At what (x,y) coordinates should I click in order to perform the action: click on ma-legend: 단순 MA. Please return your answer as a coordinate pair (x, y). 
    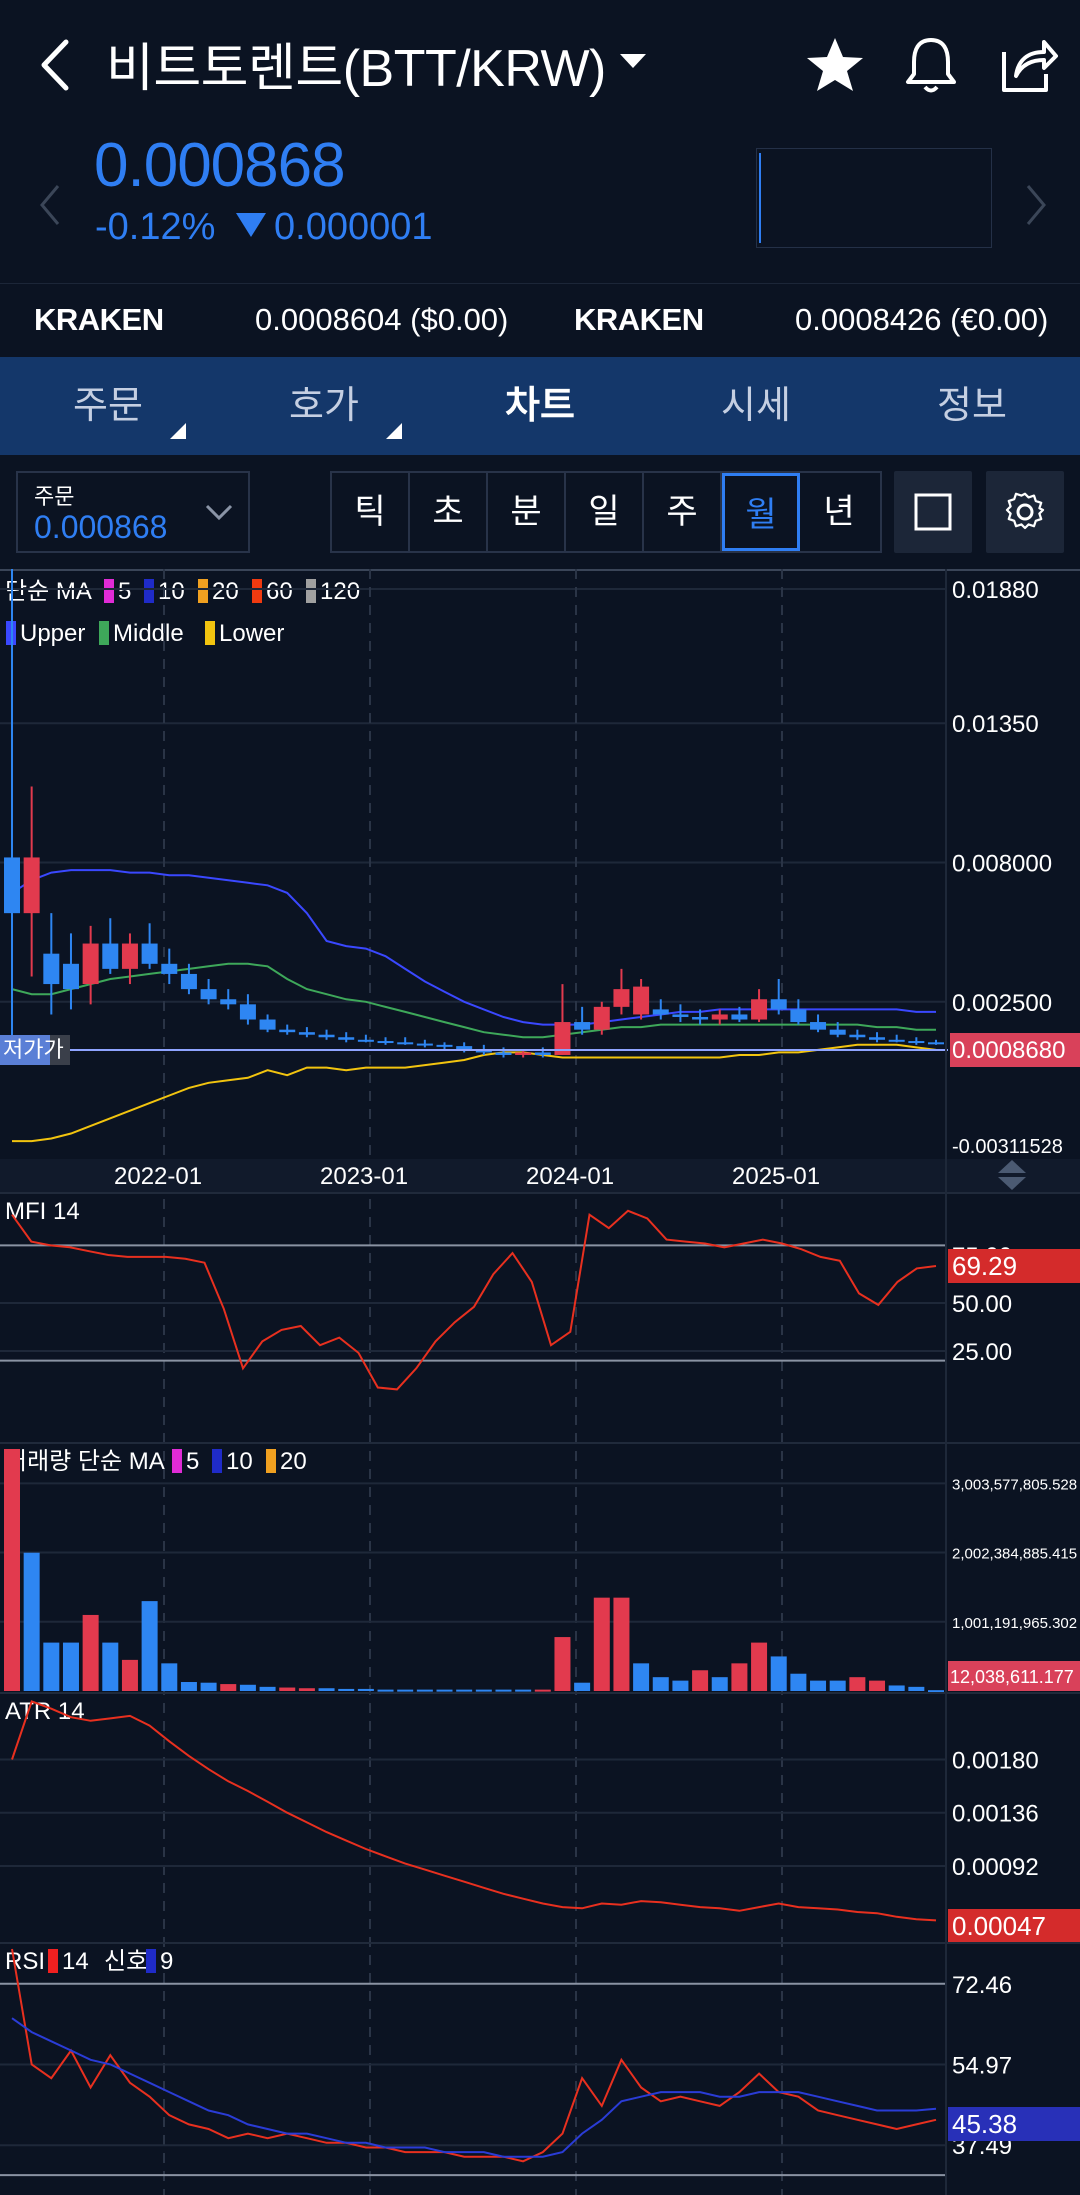
    Looking at the image, I should click on (48, 591).